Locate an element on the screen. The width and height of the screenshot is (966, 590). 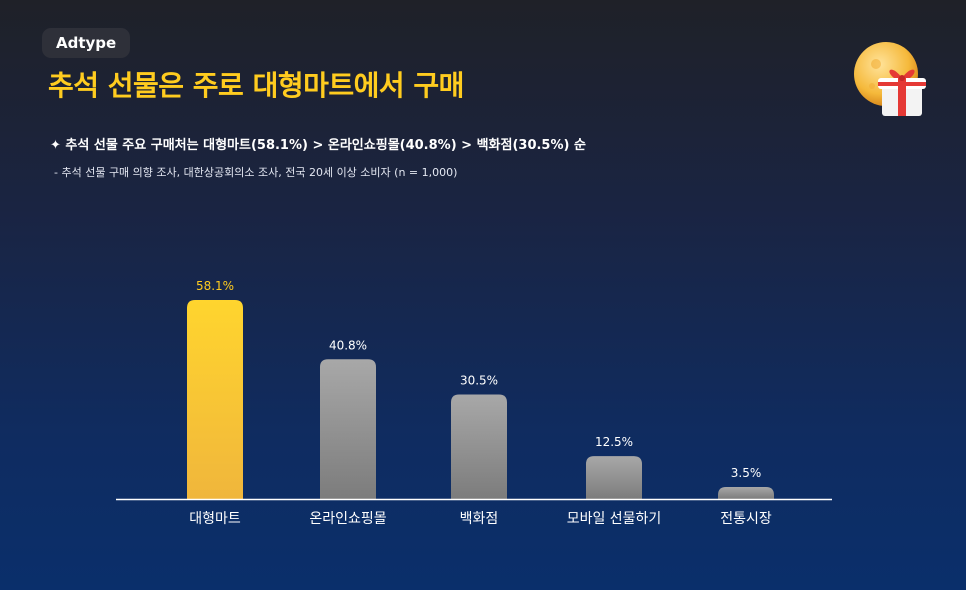
brand-badge: Adtype is located at coordinates (86, 43).